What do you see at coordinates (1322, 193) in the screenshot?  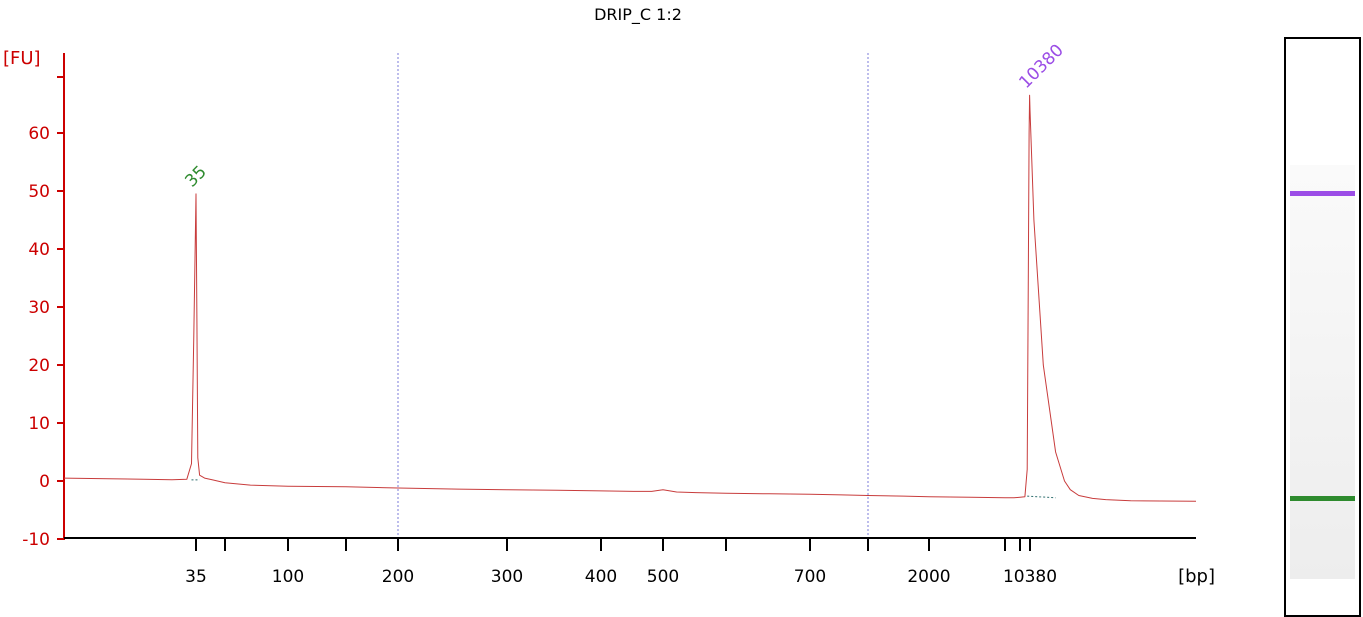 I see `gel-band-upper-marker` at bounding box center [1322, 193].